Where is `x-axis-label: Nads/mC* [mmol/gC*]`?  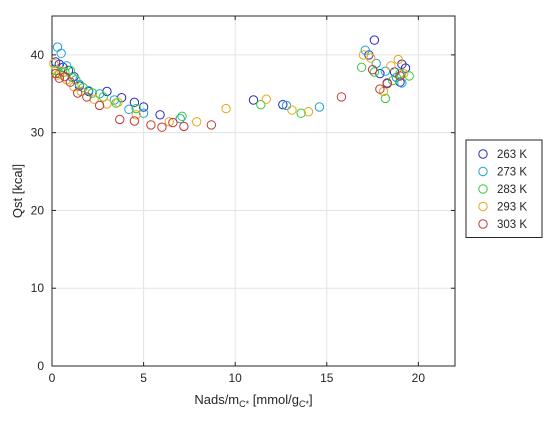
x-axis-label: Nads/mC* [mmol/gC*] is located at coordinates (253, 400).